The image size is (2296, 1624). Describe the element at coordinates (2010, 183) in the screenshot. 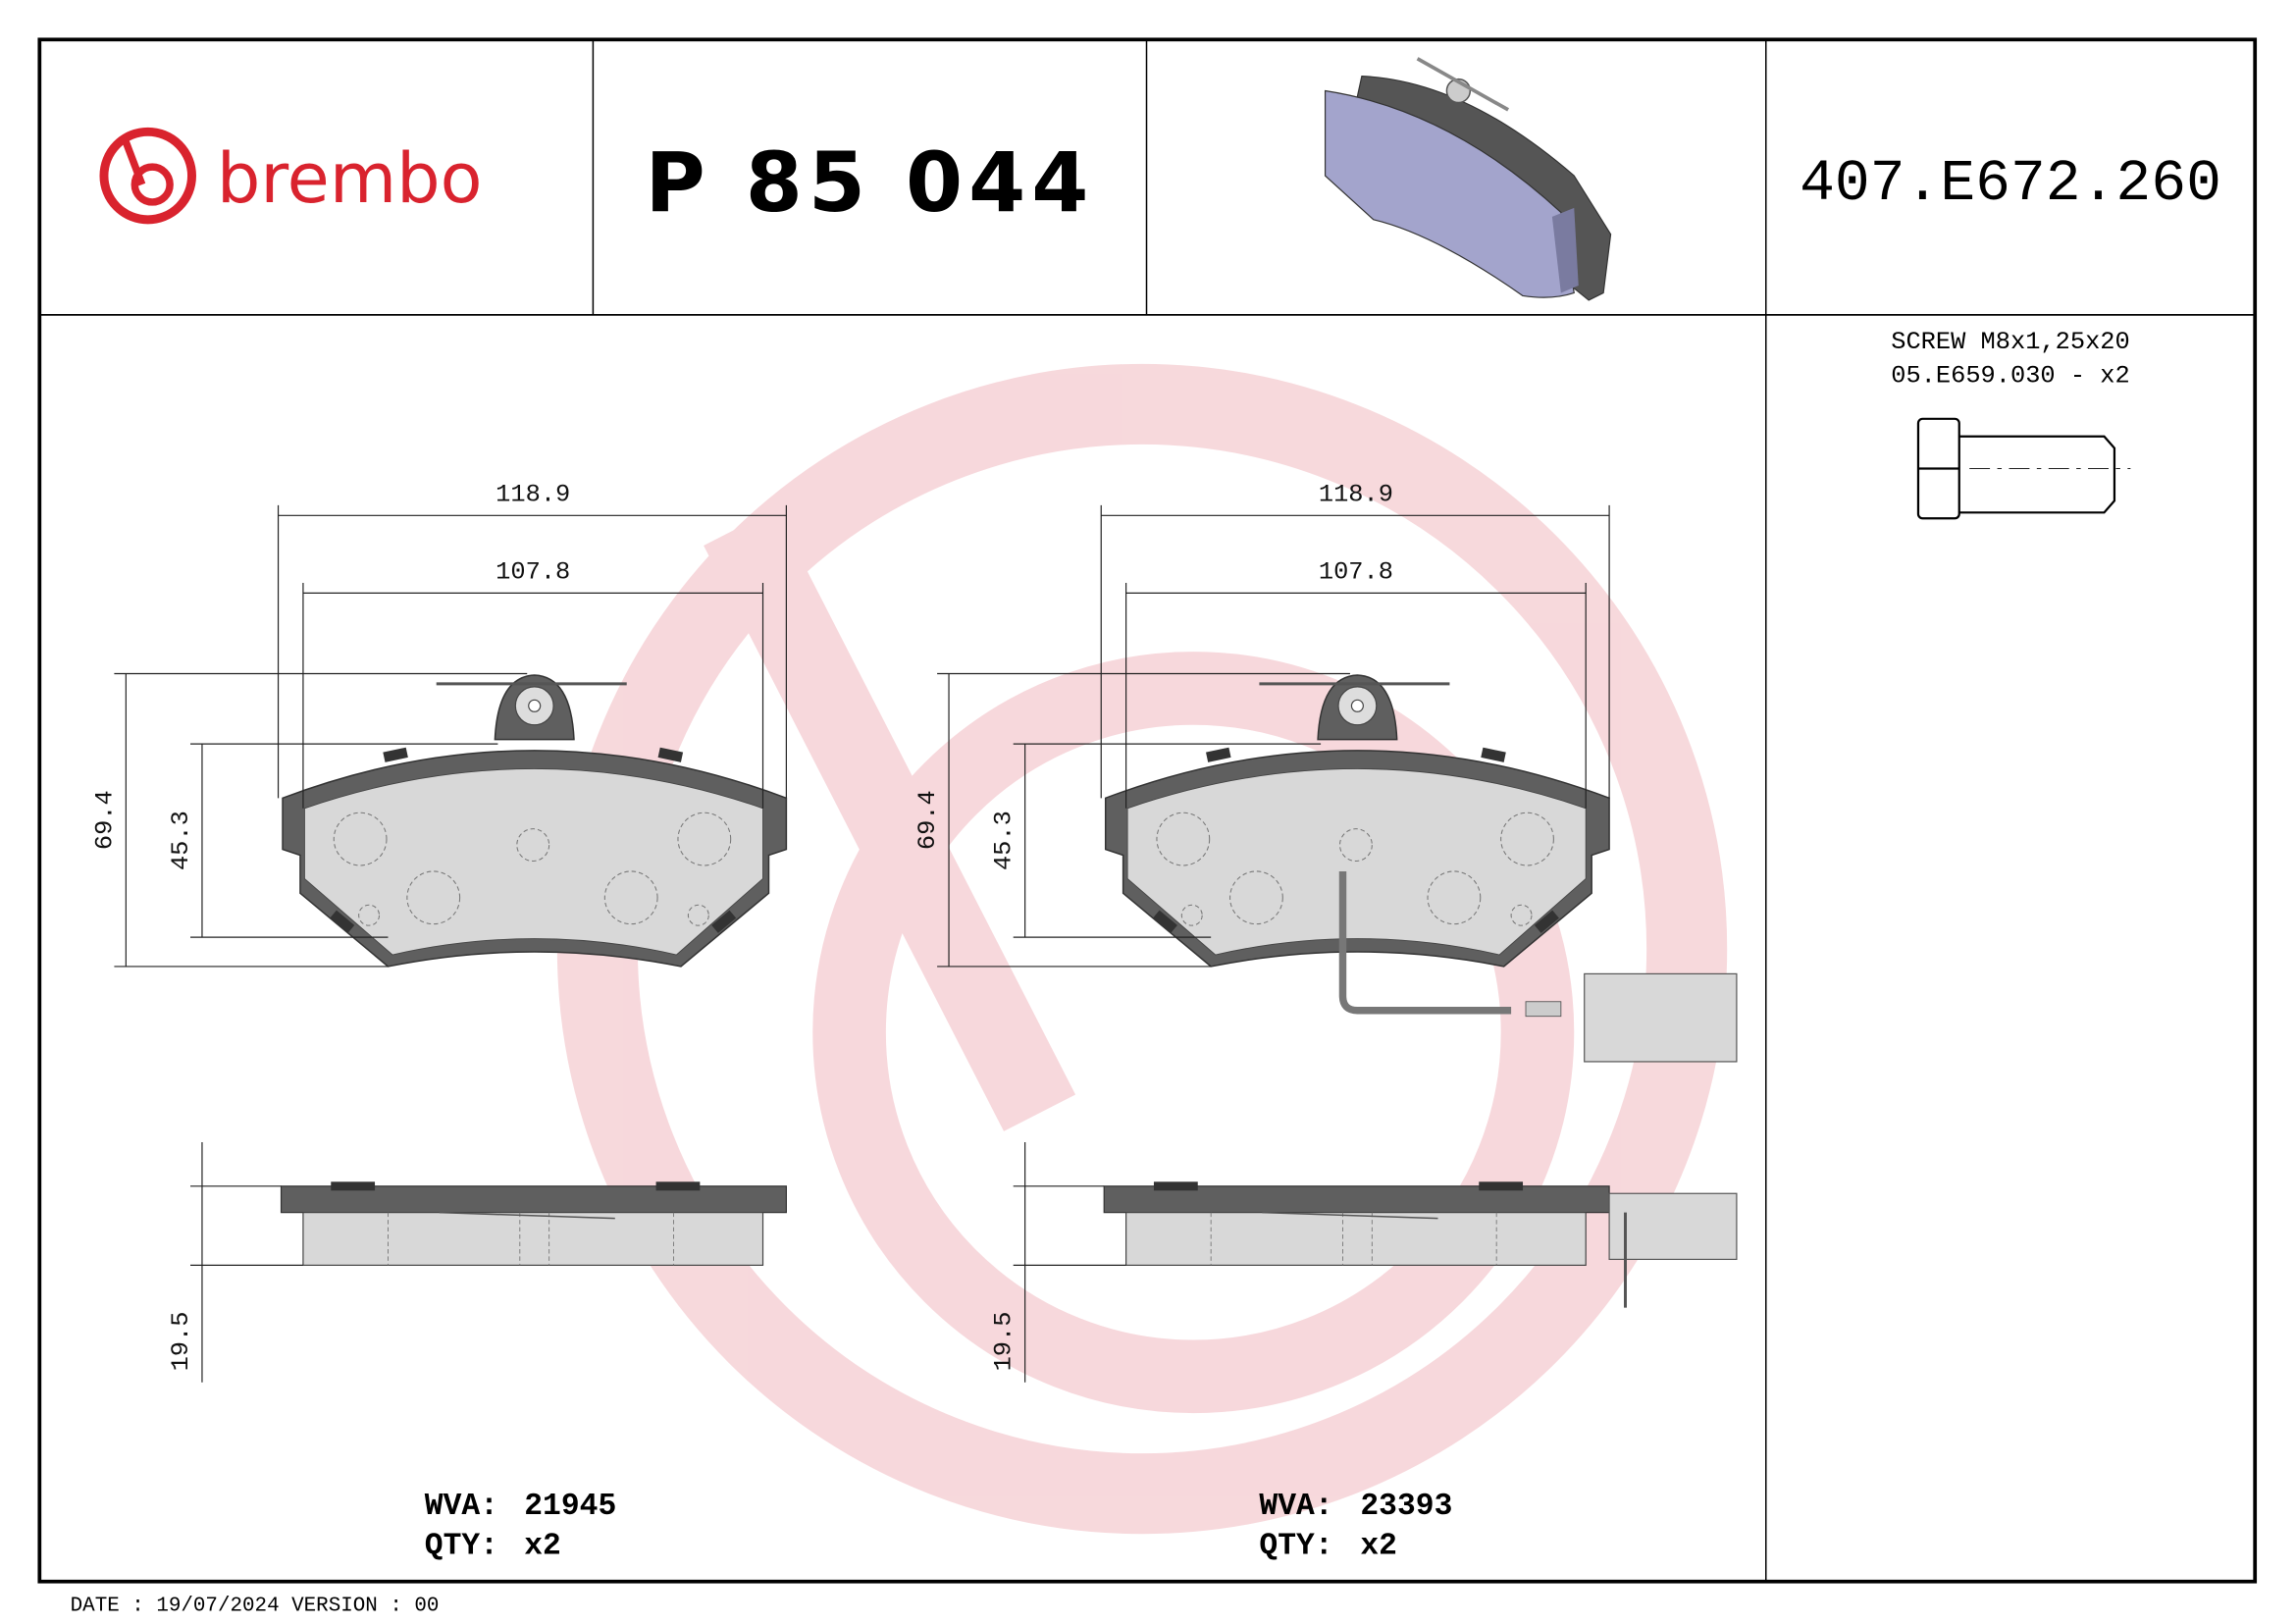

I see `reference-code: 407.E672.260` at that location.